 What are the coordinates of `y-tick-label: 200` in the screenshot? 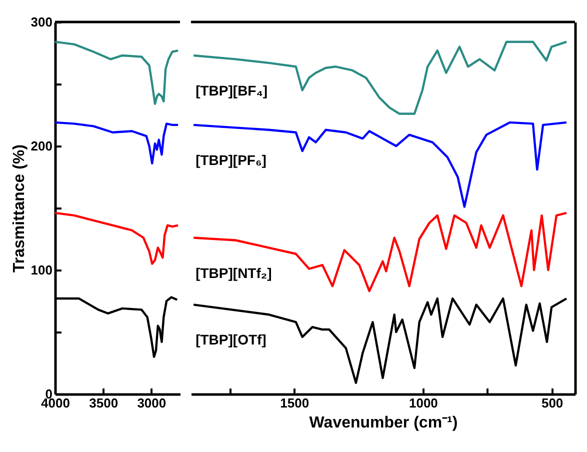 It's located at (41, 146).